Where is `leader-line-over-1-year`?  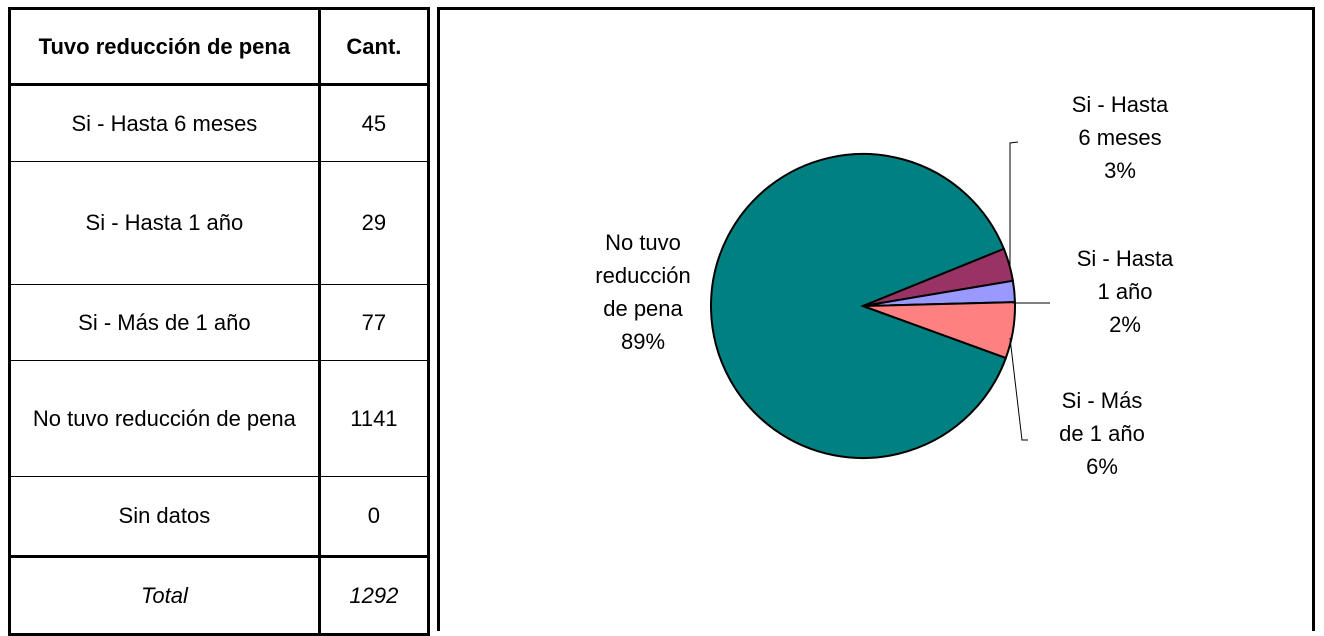
leader-line-over-1-year is located at coordinates (1018, 389).